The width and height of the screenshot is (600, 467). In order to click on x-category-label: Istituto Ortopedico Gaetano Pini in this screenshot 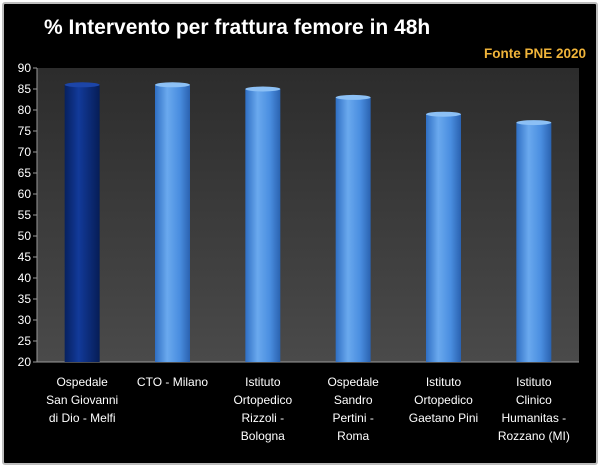, I will do `click(443, 400)`.